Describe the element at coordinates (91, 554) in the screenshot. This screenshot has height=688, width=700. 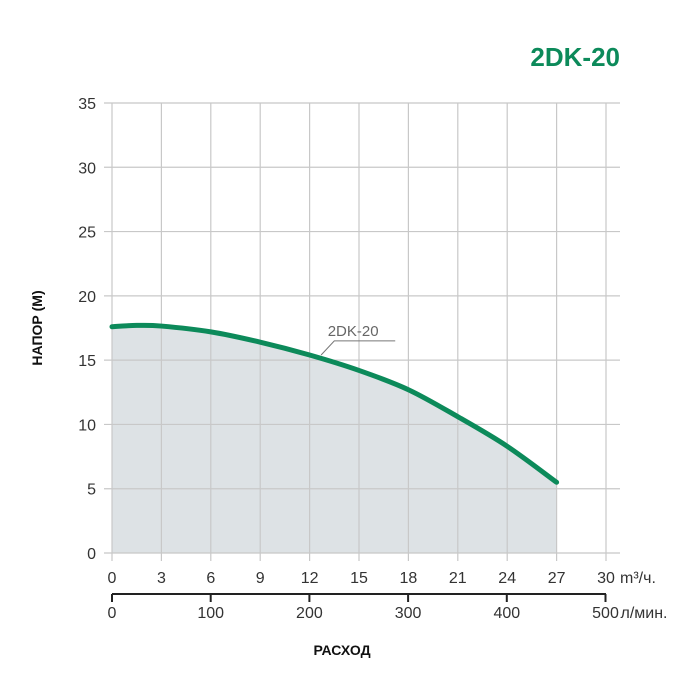
I see `y-tick-label: 0` at that location.